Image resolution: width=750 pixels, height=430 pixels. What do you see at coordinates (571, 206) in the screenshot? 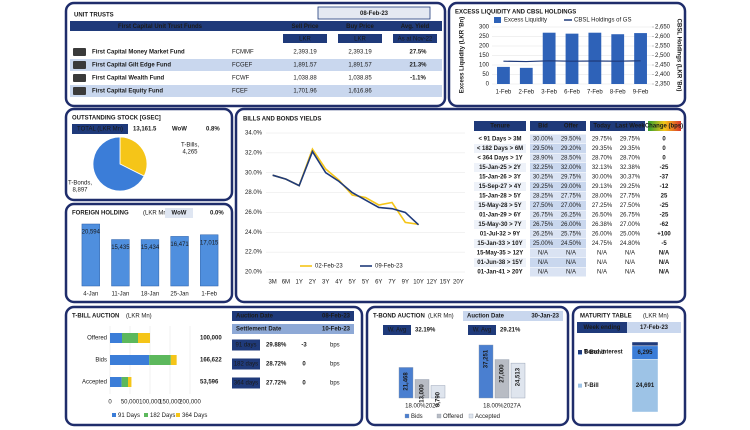
I see `cell: 27.00%` at bounding box center [571, 206].